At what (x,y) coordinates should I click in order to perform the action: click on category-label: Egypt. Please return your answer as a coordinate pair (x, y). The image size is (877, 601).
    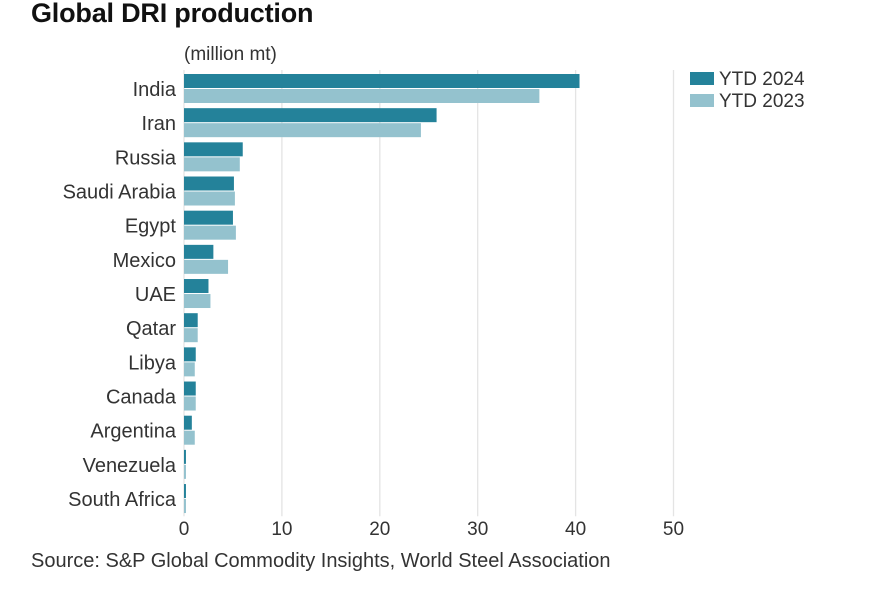
    Looking at the image, I should click on (151, 227).